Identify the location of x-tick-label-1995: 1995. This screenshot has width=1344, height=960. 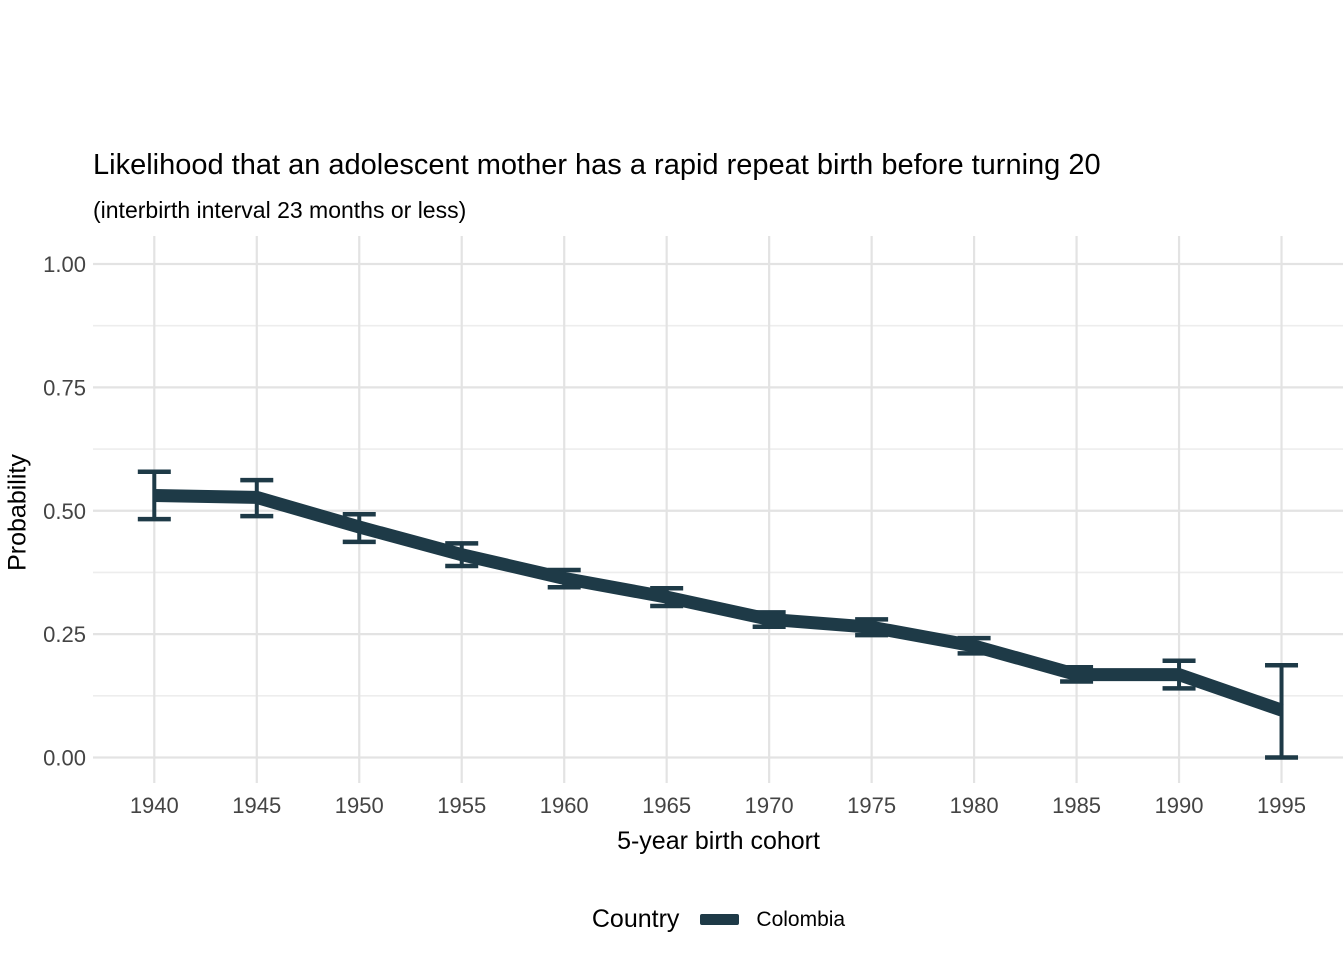
(1281, 805).